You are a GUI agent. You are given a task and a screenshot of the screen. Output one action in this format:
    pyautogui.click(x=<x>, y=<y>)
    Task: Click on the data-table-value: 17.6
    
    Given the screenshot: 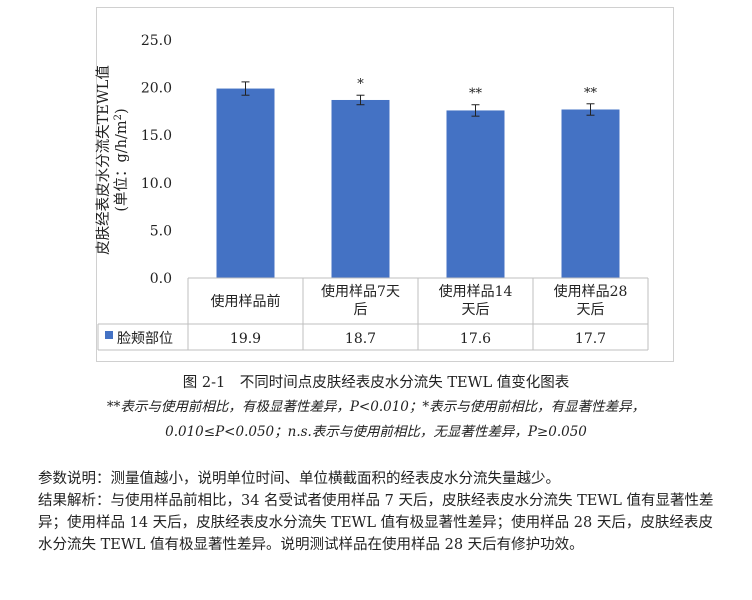 What is the action you would take?
    pyautogui.click(x=475, y=339)
    